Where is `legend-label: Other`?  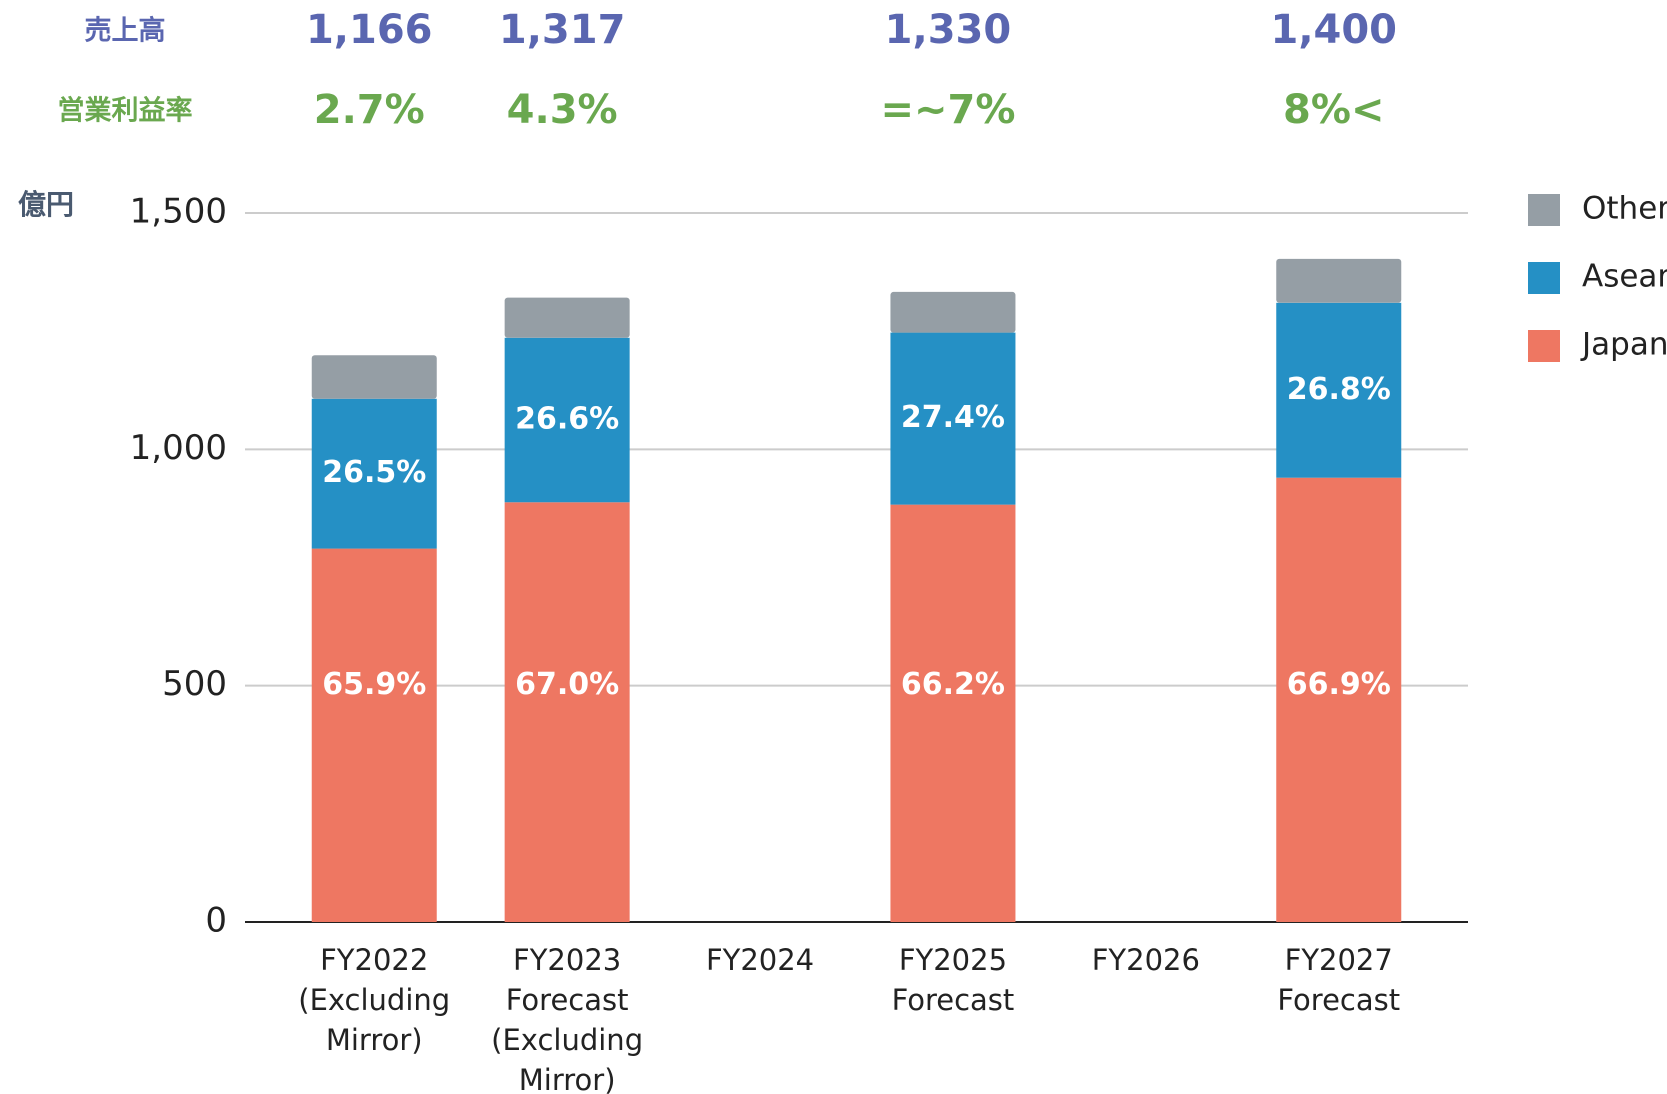 legend-label: Other is located at coordinates (1624, 209).